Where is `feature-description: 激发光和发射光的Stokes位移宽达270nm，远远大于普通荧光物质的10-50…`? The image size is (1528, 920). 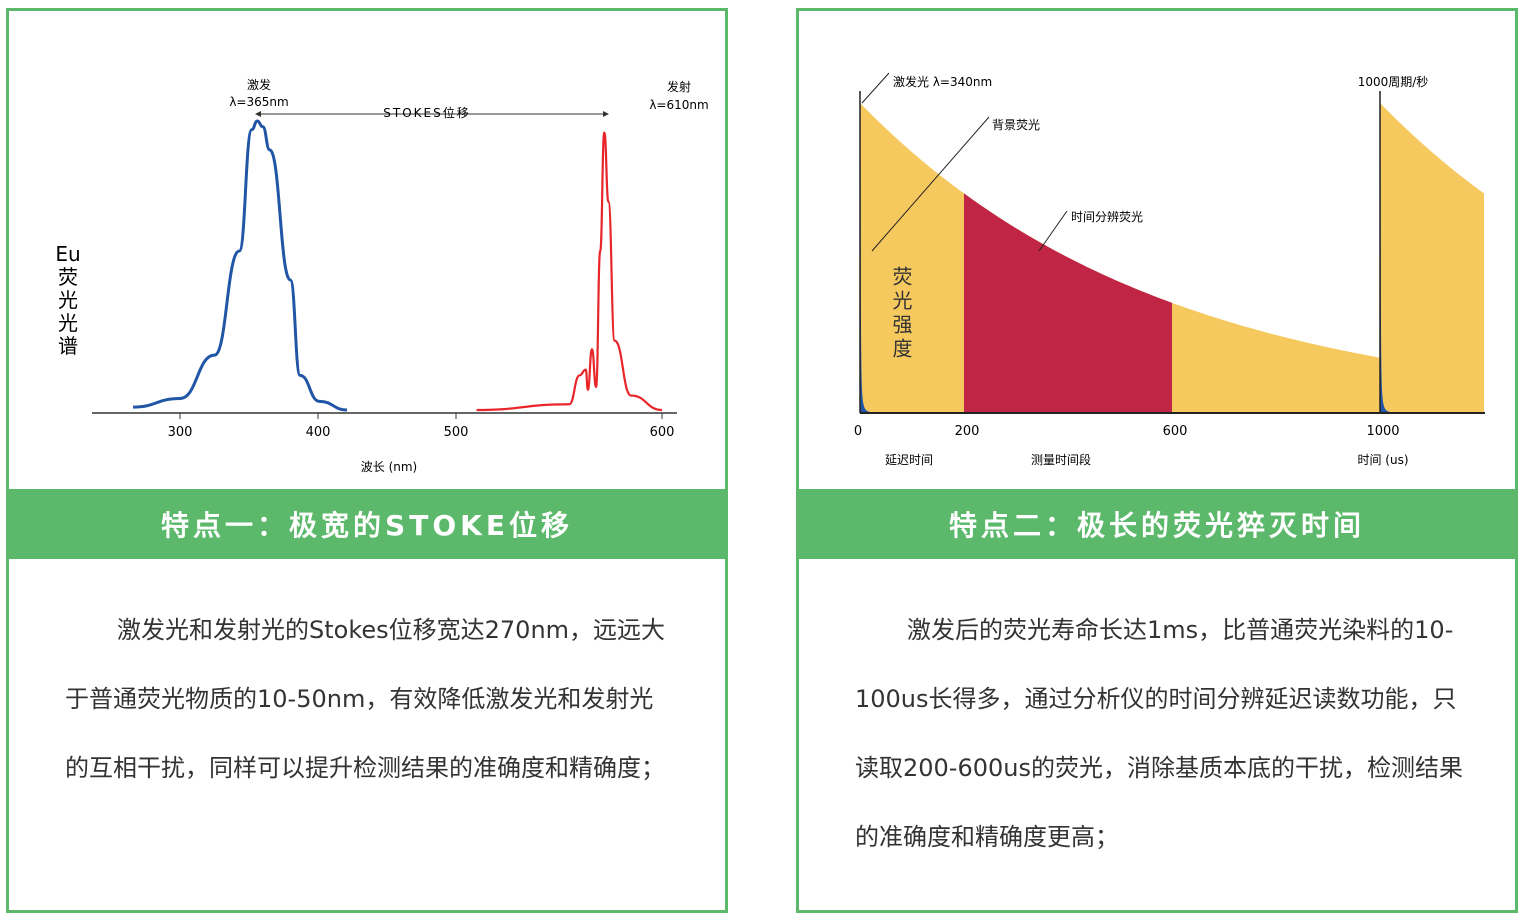
feature-description: 激发光和发射光的Stokes位移宽达270nm，远远大于普通荧光物质的10-50… is located at coordinates (365, 699).